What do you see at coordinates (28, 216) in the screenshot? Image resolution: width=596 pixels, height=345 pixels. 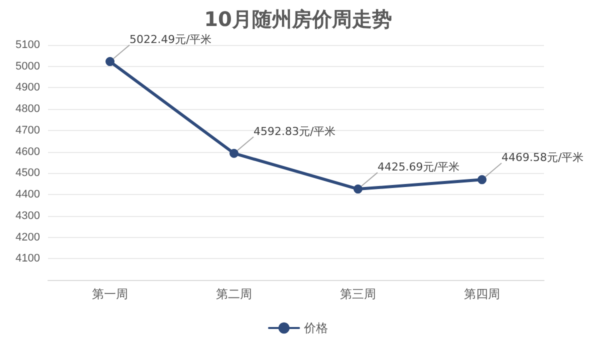 I see `y-tick-label: 4300` at bounding box center [28, 216].